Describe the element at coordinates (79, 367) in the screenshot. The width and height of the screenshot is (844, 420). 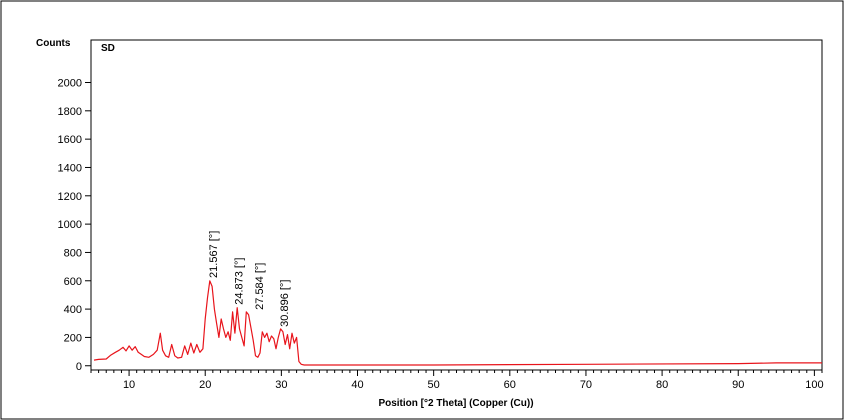
I see `y-tick-label: 0` at that location.